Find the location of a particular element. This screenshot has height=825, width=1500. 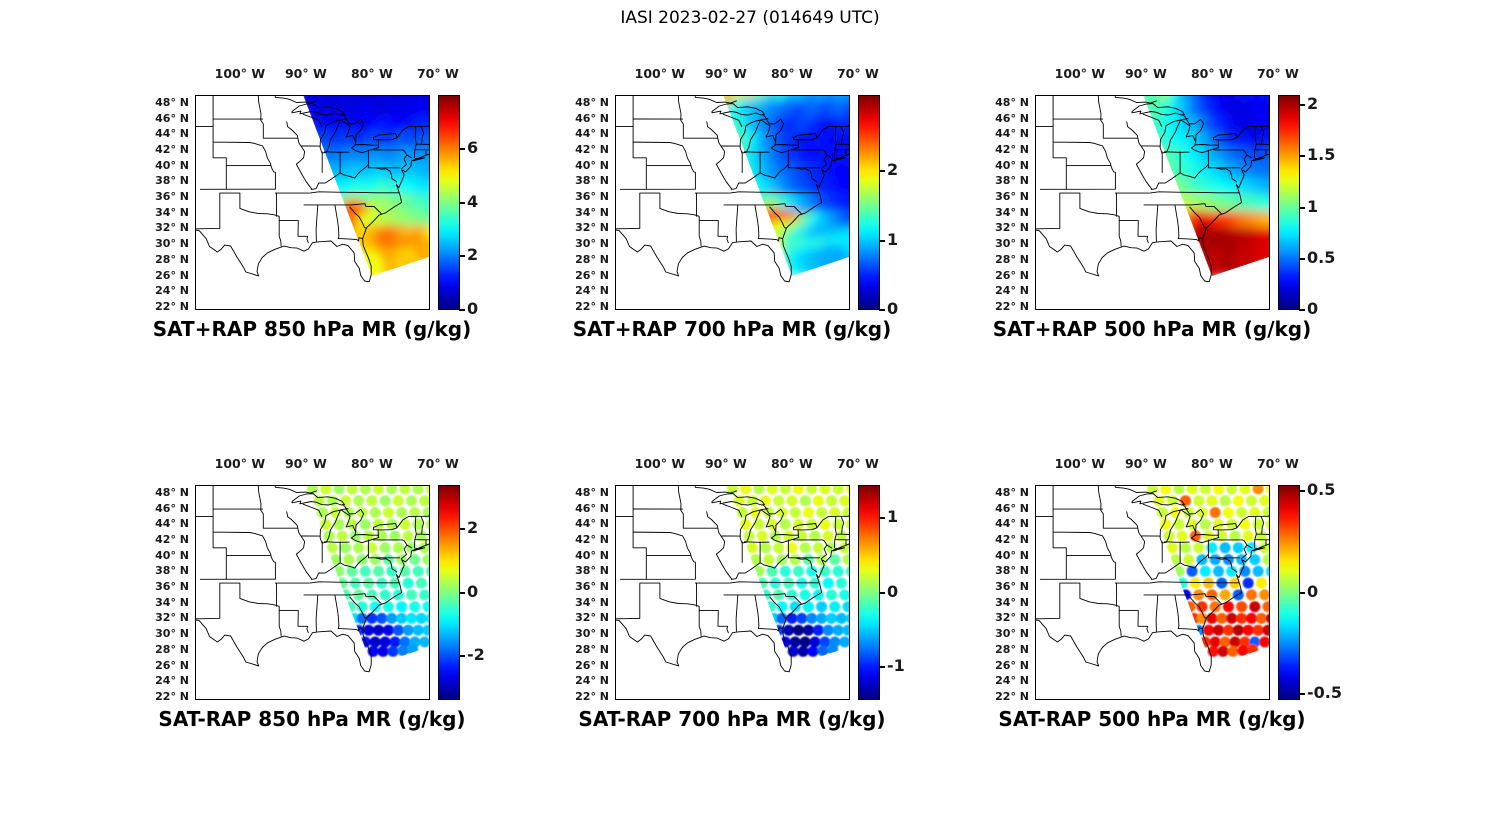

colorbar-tick-label: 0 is located at coordinates (893, 591).